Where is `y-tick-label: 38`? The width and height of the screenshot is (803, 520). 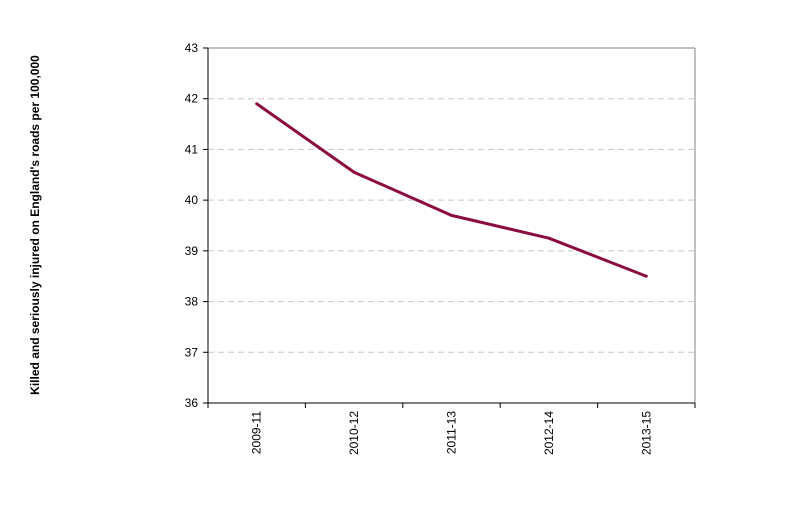 y-tick-label: 38 is located at coordinates (192, 302).